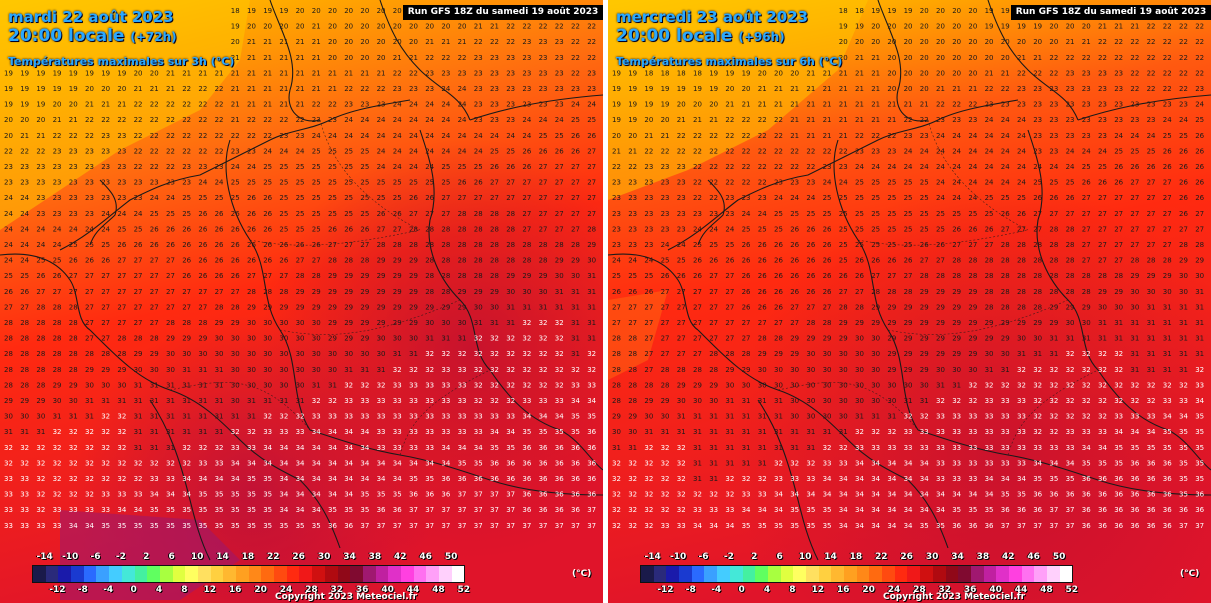  Describe the element at coordinates (665, 590) in the screenshot. I see `scale-tick-label: -12` at that location.